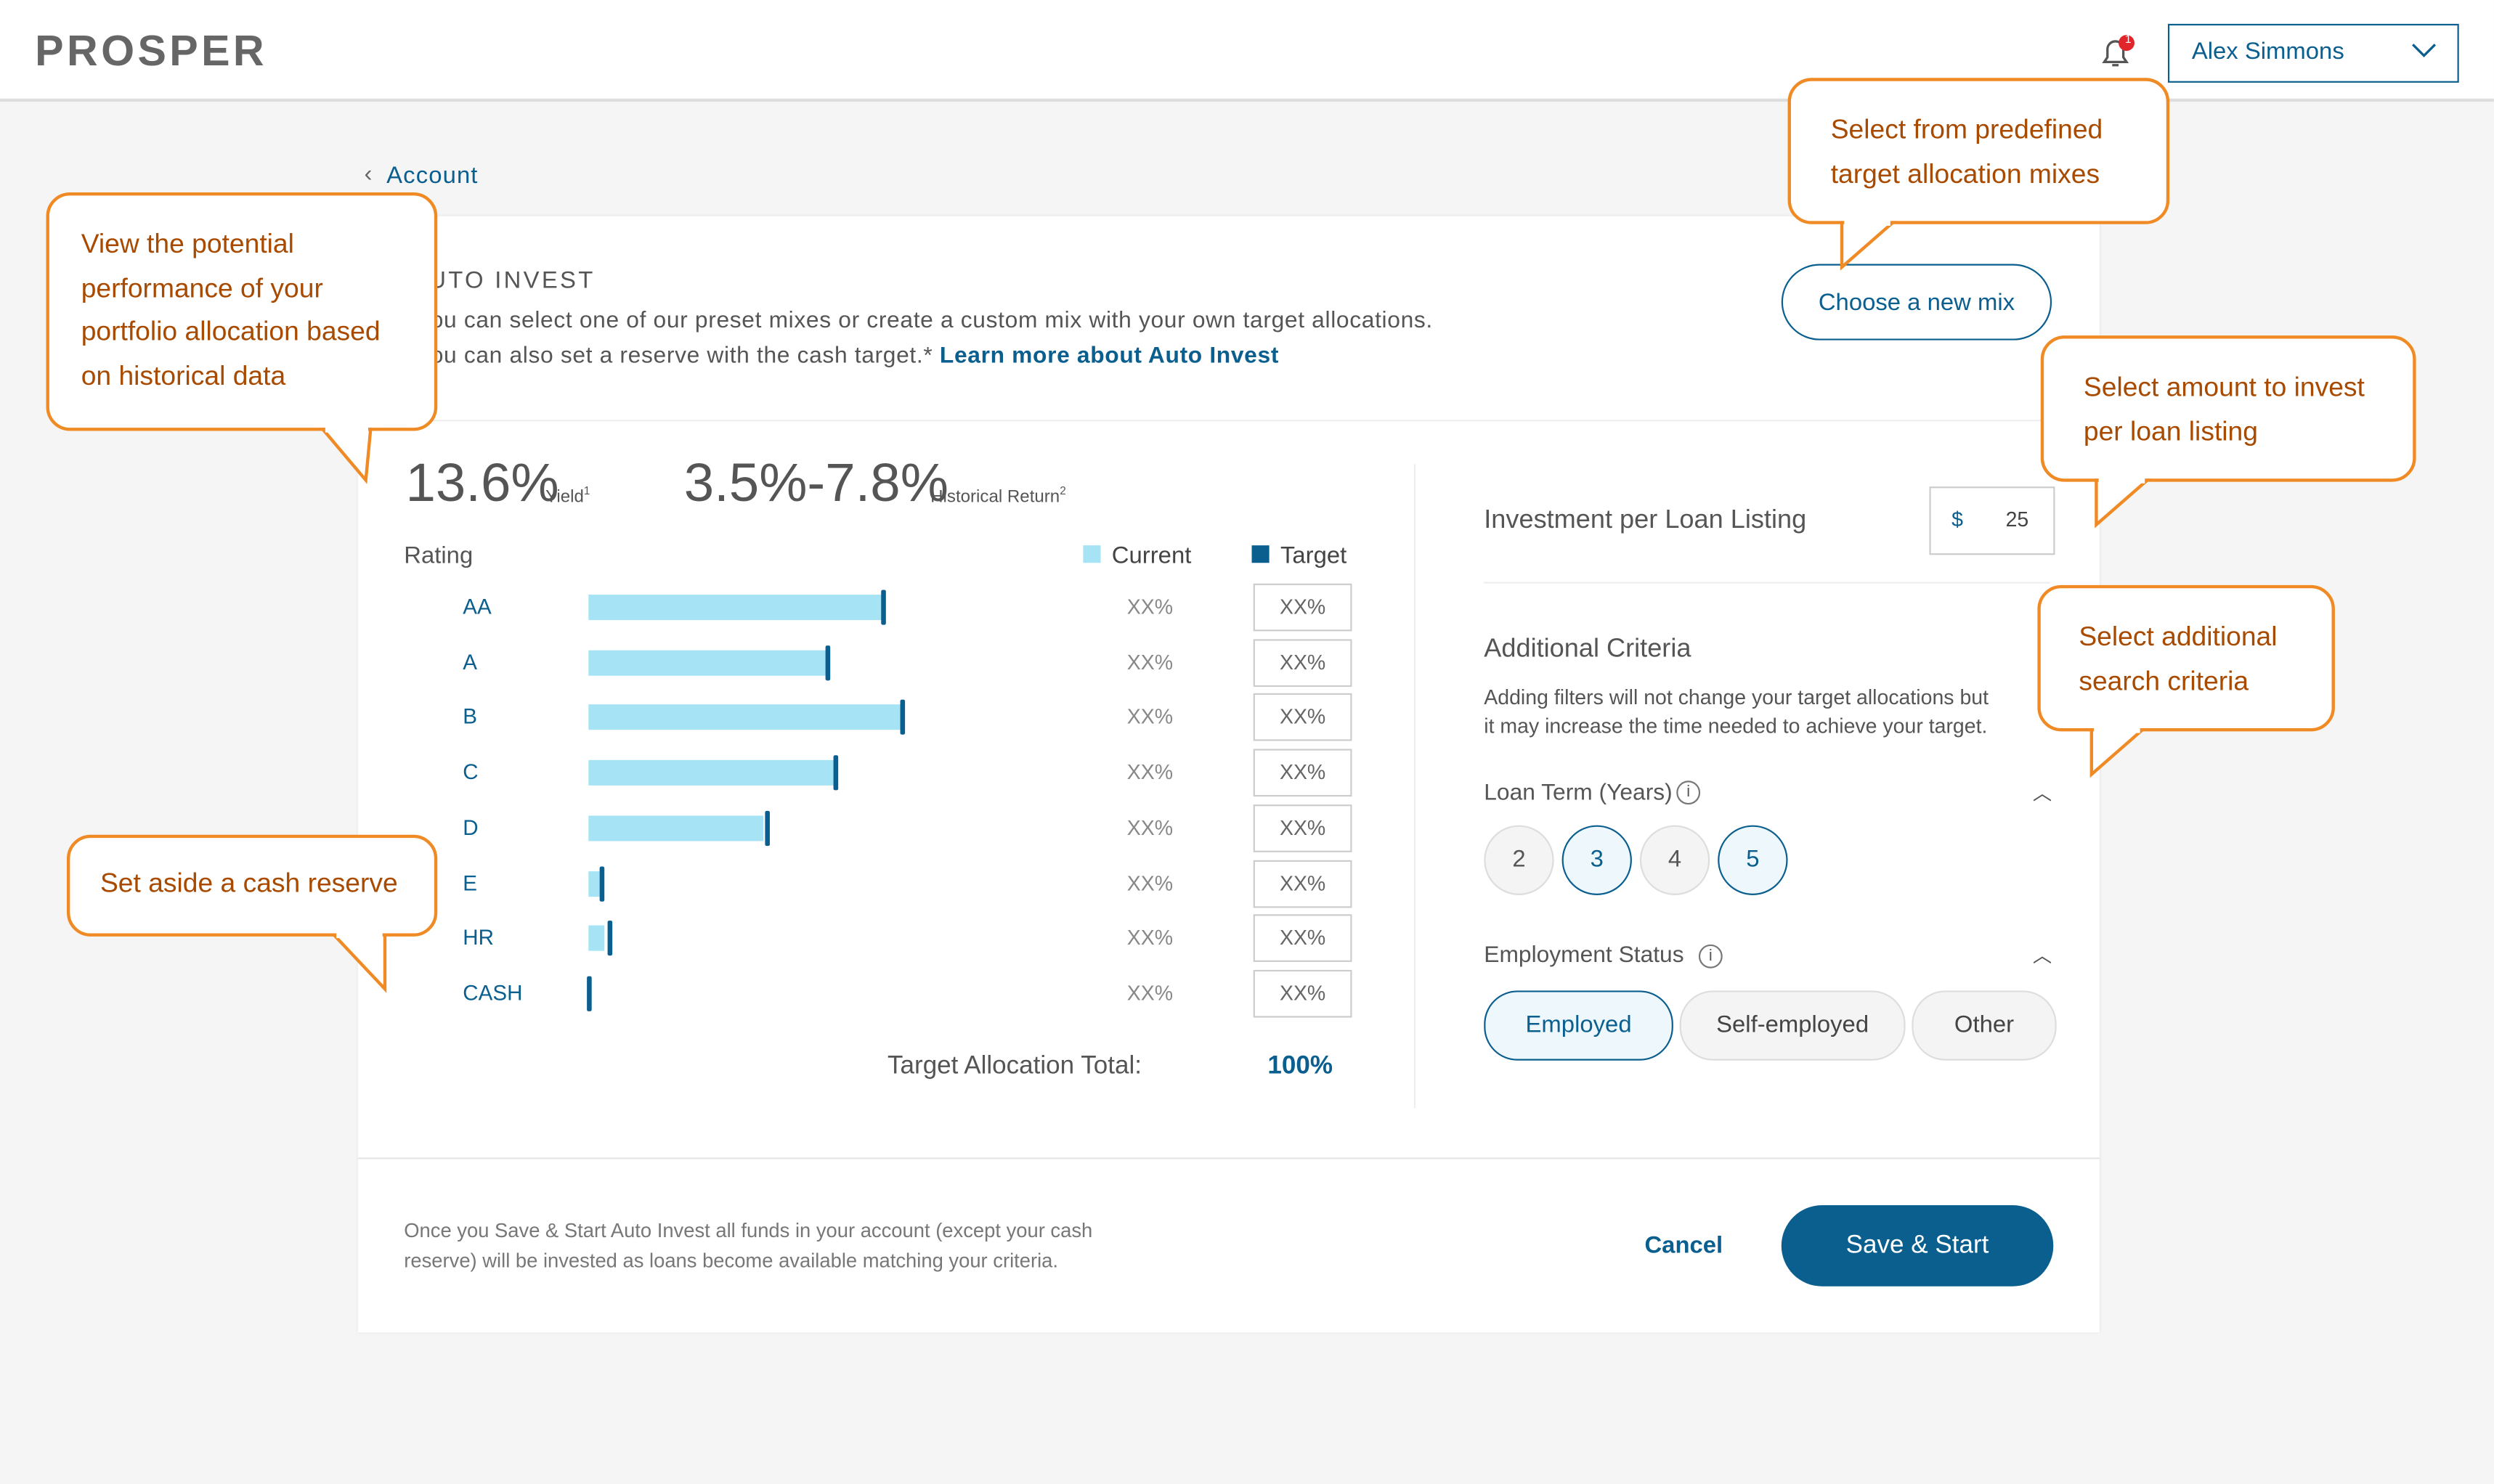 Image resolution: width=2494 pixels, height=1484 pixels. I want to click on footnote: 2, so click(1063, 492).